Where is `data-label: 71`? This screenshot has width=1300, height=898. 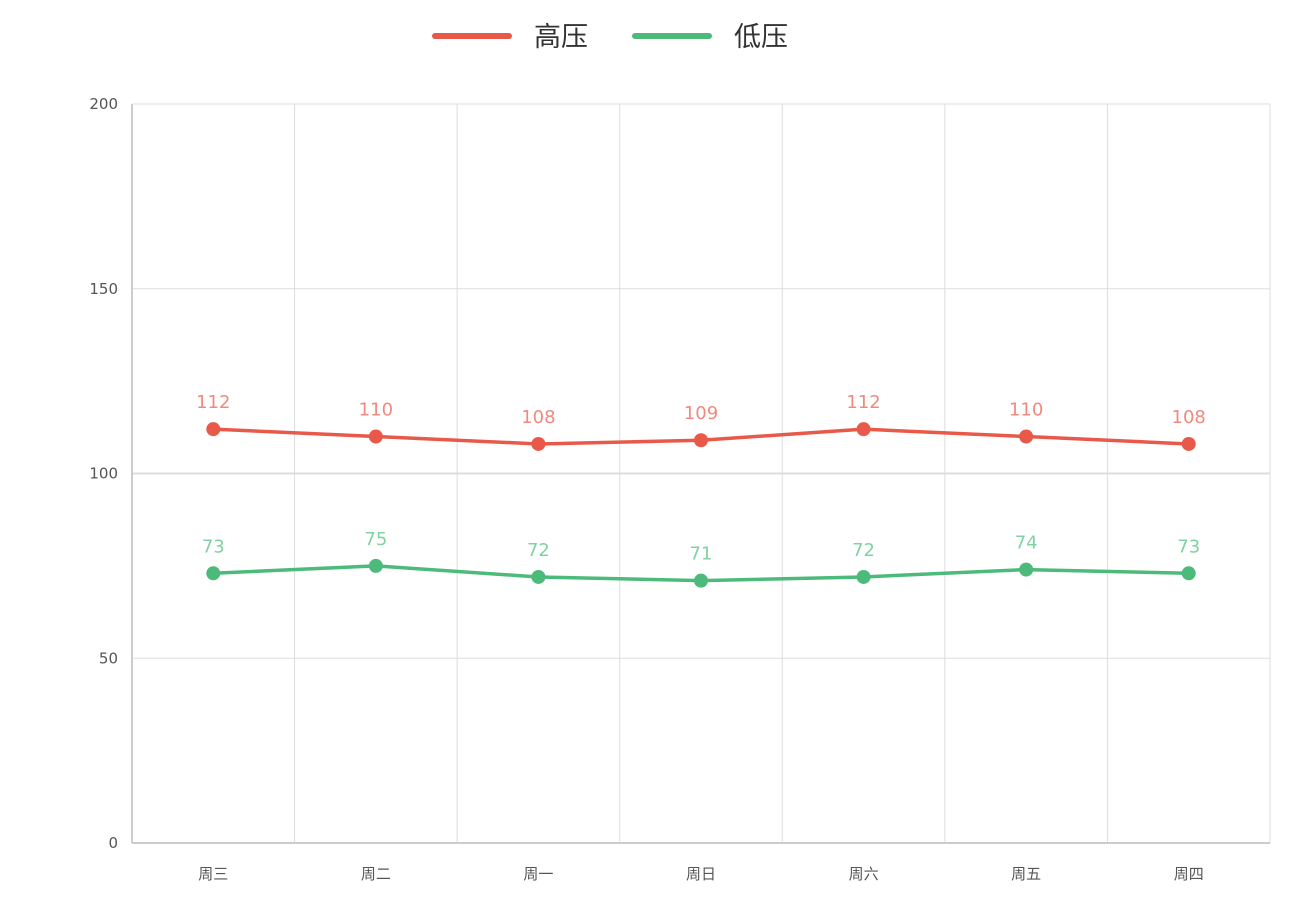
data-label: 71 is located at coordinates (701, 554).